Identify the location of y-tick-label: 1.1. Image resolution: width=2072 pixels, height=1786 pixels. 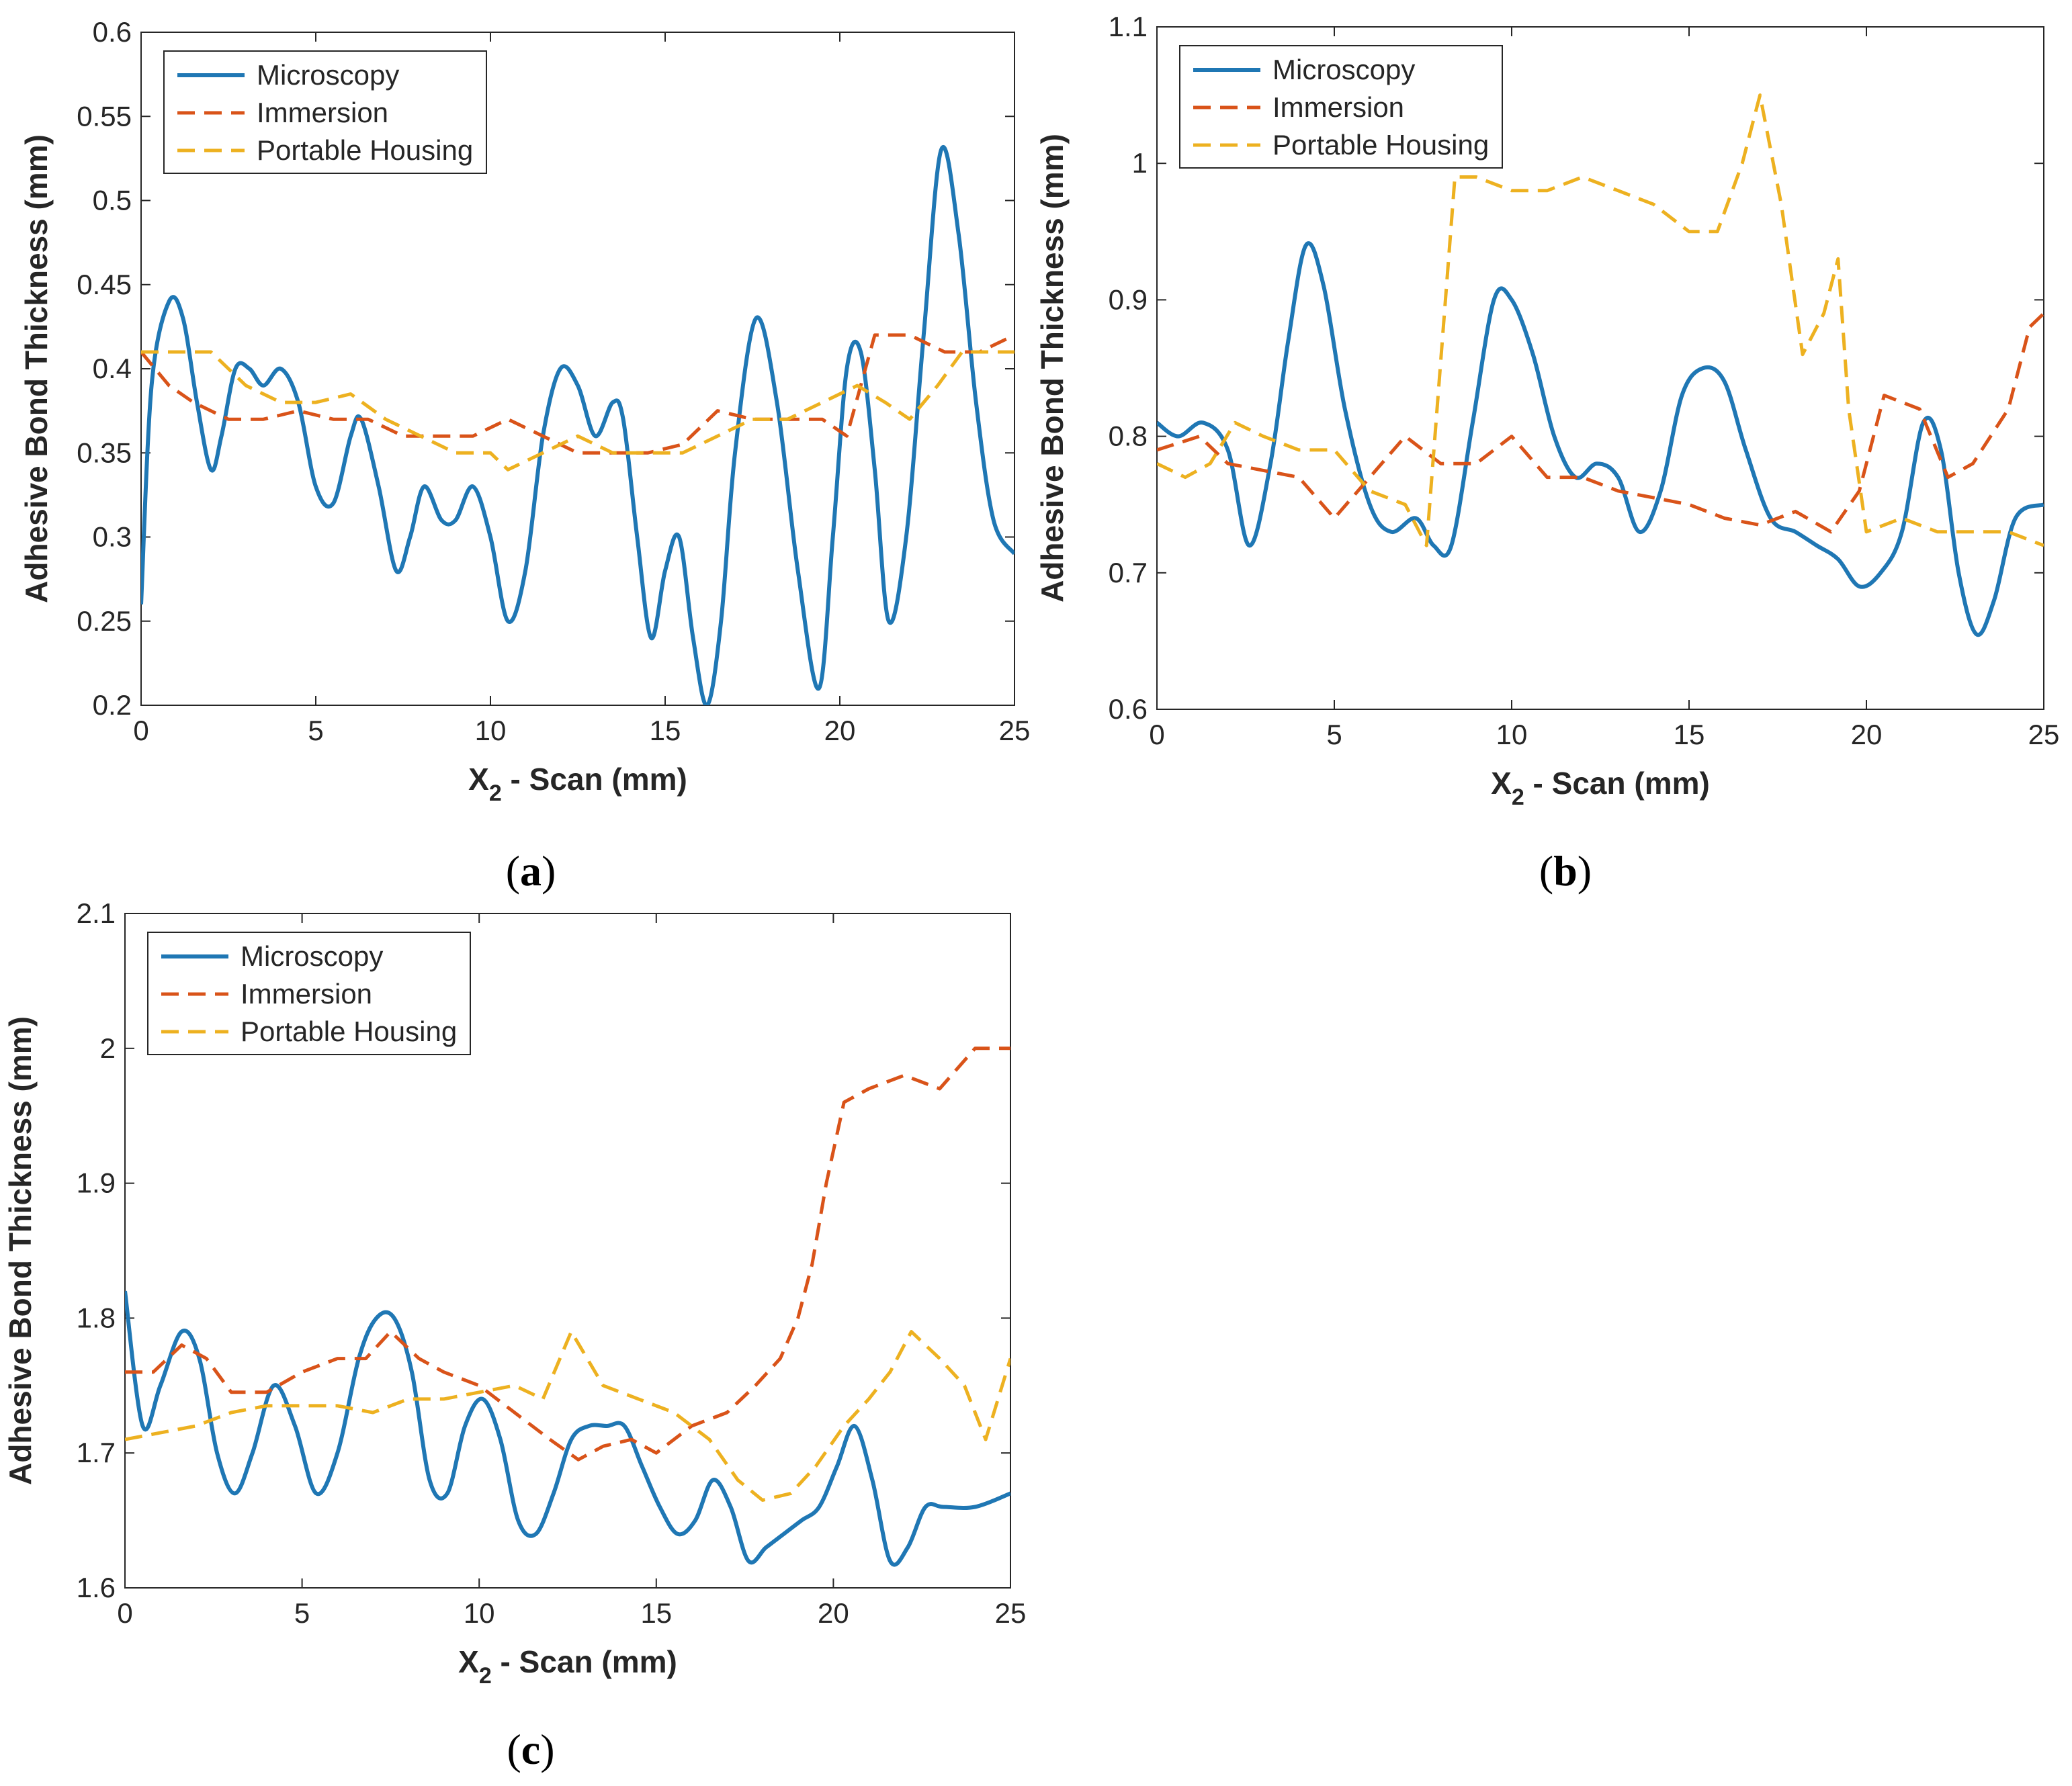
(1128, 26).